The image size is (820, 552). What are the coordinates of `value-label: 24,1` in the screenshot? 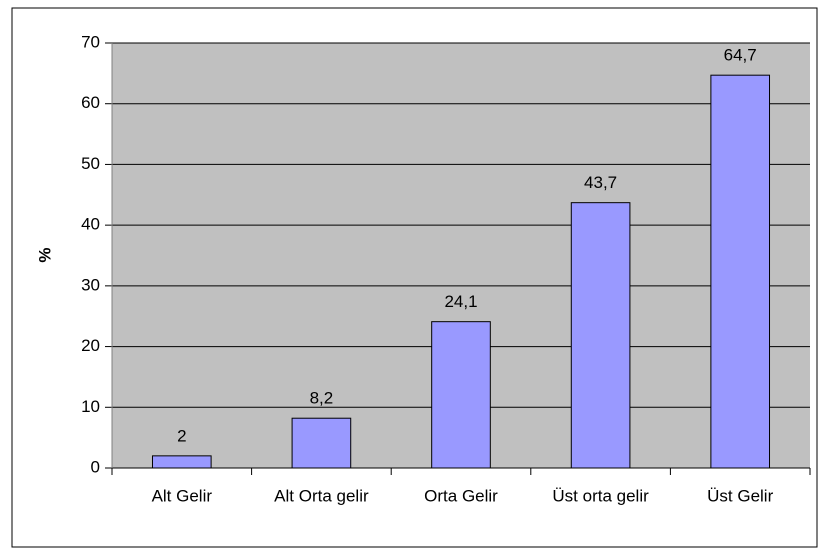 It's located at (460, 301).